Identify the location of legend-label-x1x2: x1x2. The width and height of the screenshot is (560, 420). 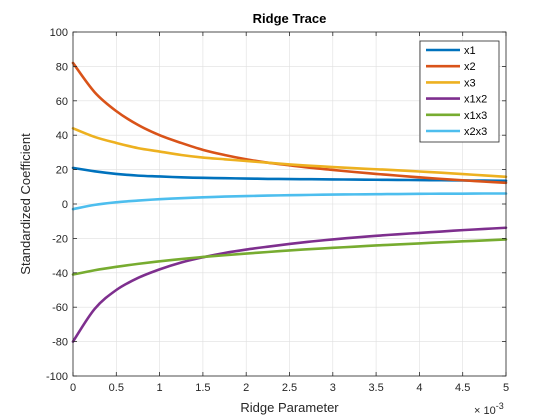
(475, 100).